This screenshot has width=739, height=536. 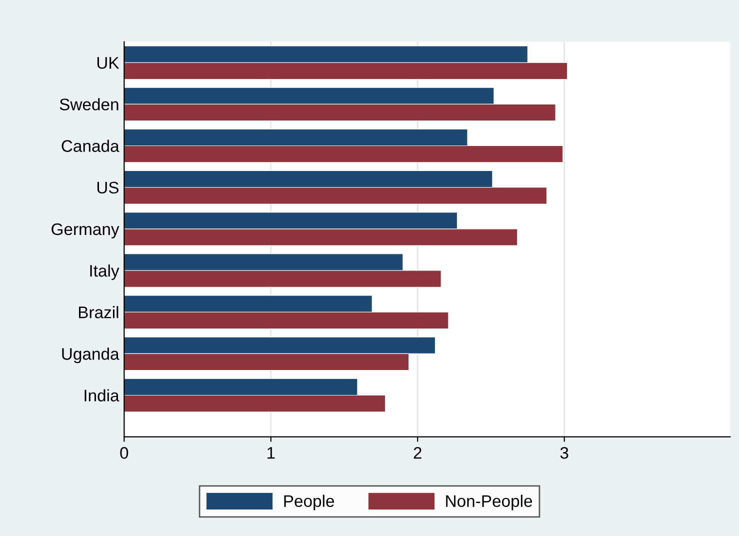 I want to click on legend-label: People, so click(x=309, y=502).